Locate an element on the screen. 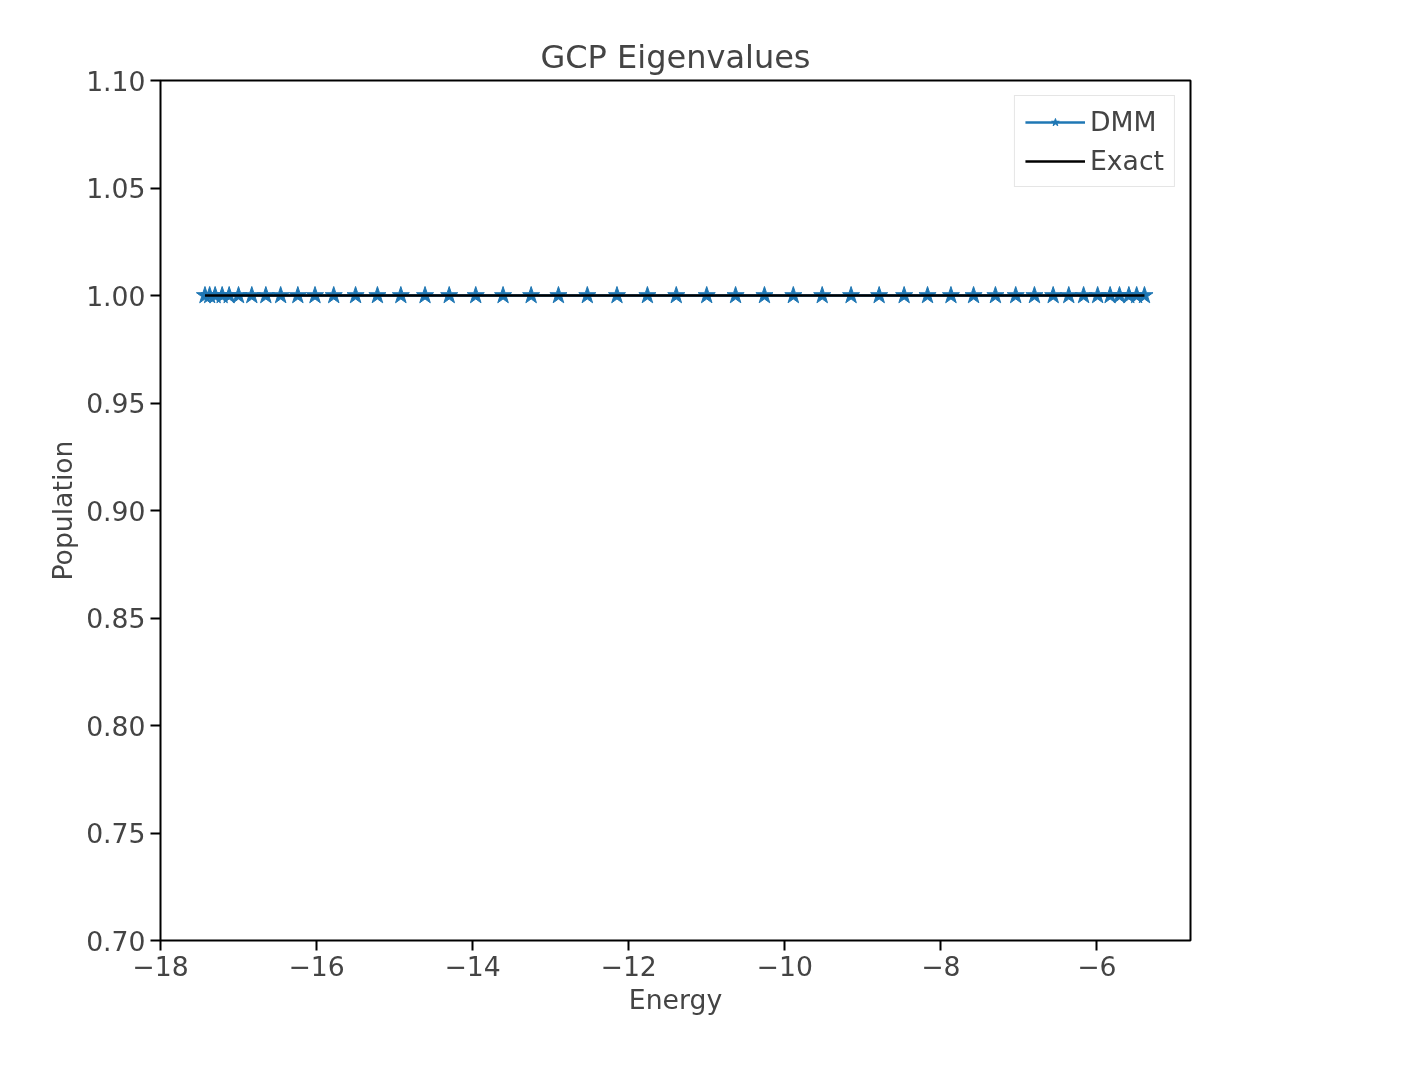  legend-label: DMM is located at coordinates (1123, 121).